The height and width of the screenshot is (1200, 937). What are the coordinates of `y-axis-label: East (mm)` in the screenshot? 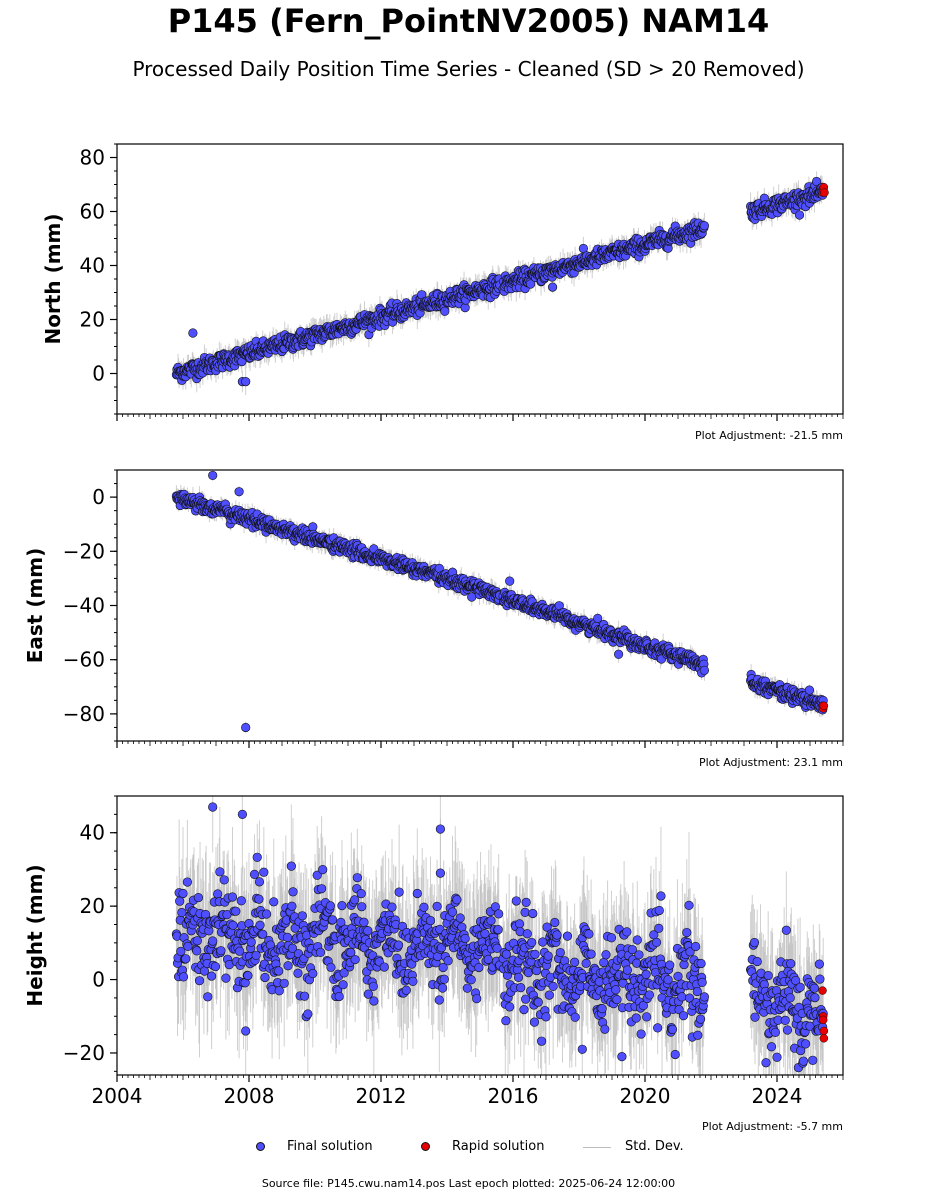 It's located at (35, 606).